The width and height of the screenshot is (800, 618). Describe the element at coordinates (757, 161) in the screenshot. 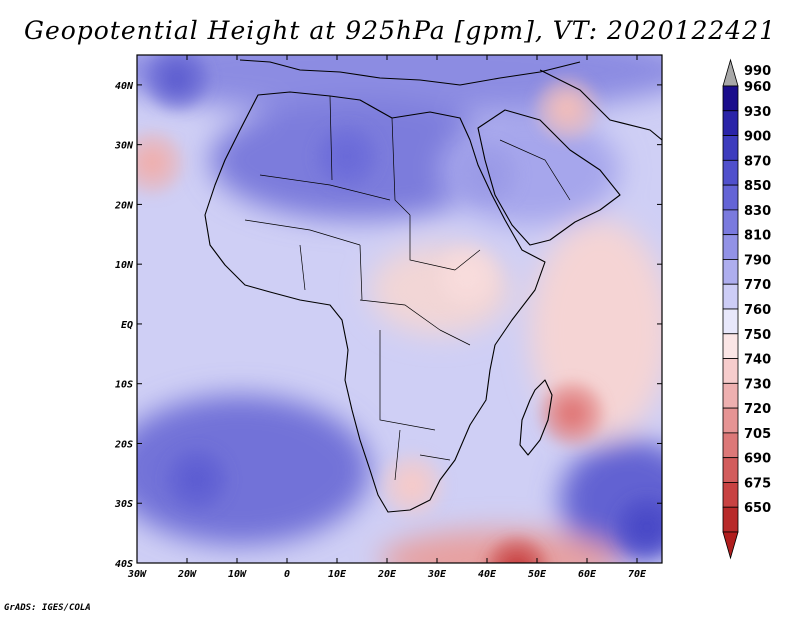

I see `colorbar-label: 870` at that location.